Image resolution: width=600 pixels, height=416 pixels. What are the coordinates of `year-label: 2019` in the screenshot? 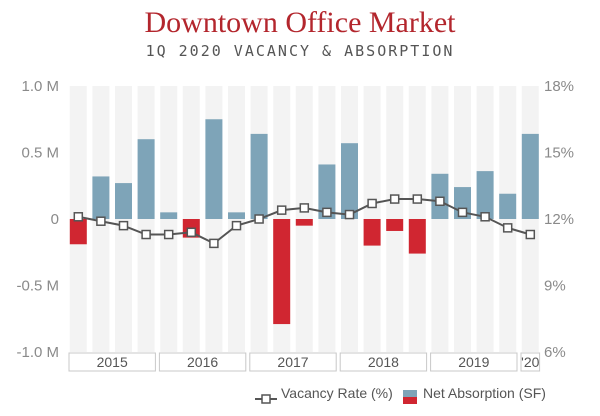 It's located at (473, 362).